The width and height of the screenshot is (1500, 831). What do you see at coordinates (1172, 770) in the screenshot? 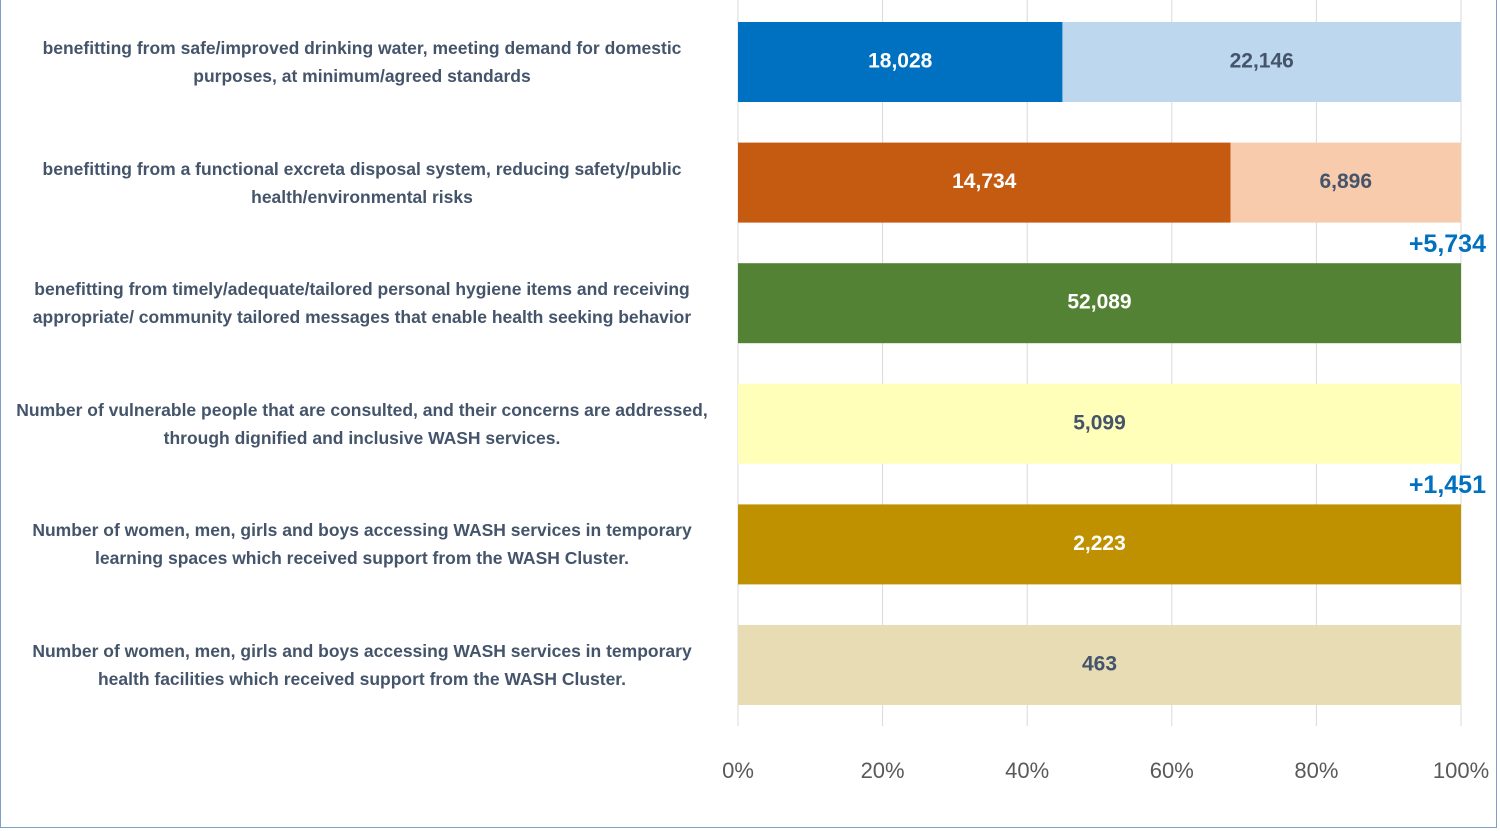
I see `x-tick-label: 60%` at bounding box center [1172, 770].